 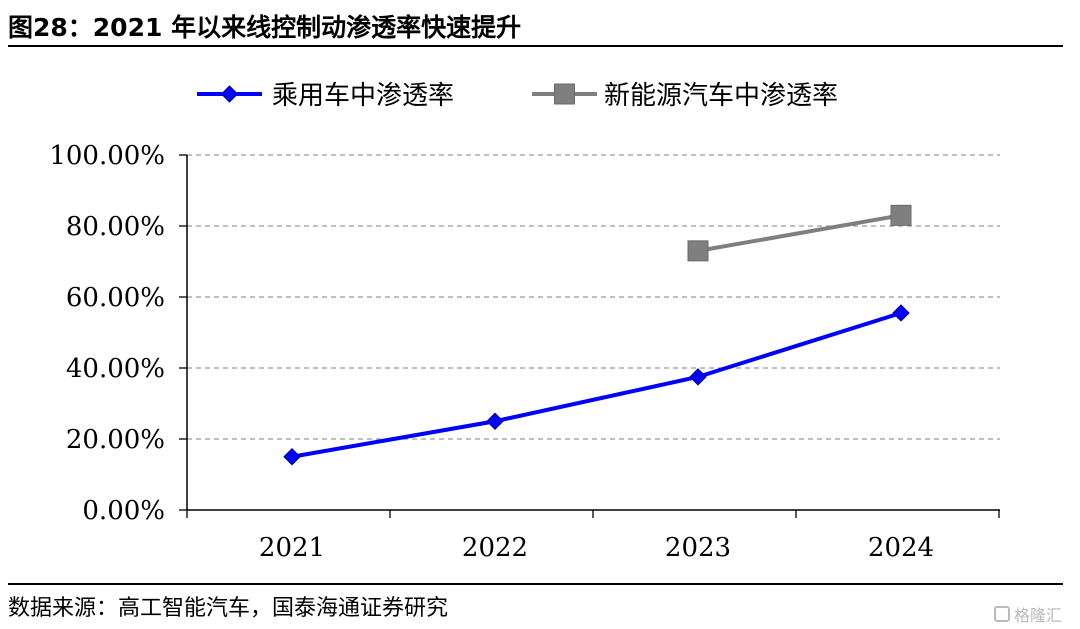 I want to click on watermark-logo-icon, so click(x=1002, y=614).